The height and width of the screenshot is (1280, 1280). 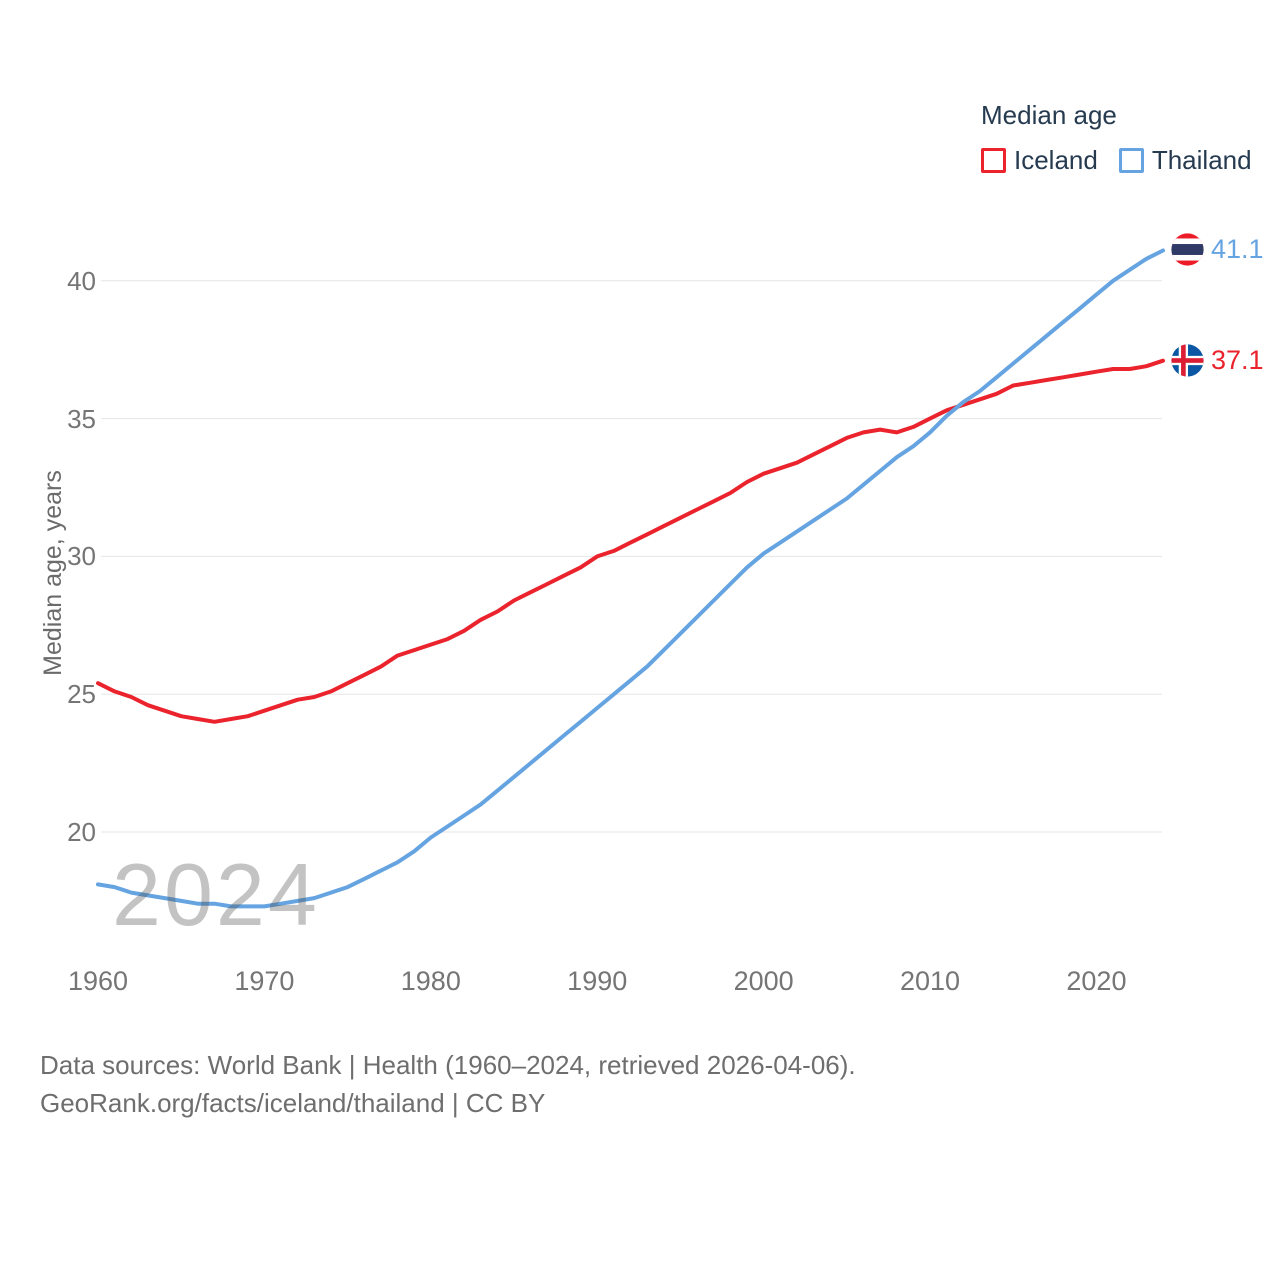 I want to click on y-tick-label-20: 20, so click(x=81, y=832).